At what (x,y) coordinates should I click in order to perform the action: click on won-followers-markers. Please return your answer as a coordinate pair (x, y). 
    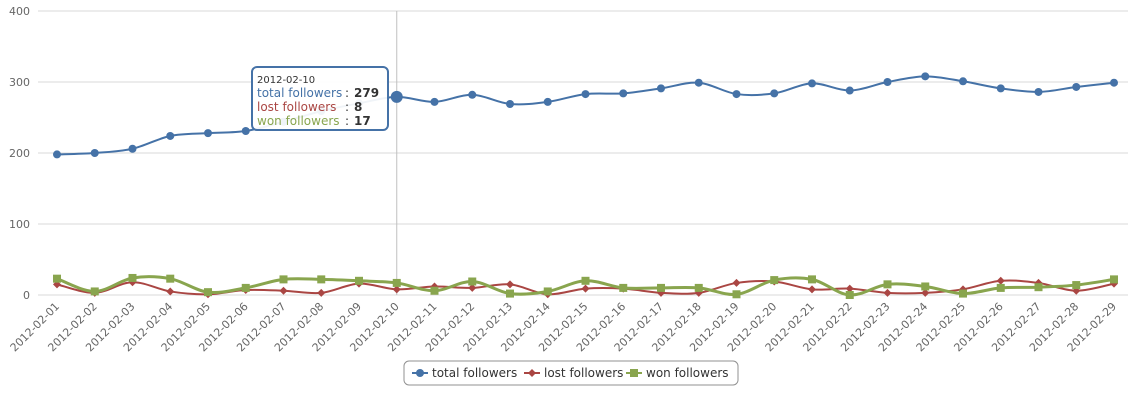
    Looking at the image, I should click on (585, 286).